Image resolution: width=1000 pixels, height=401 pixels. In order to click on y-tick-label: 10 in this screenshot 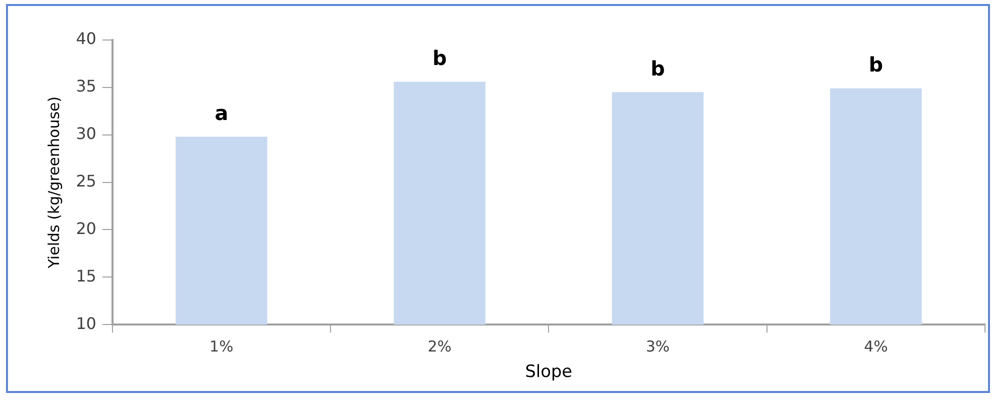, I will do `click(86, 323)`.